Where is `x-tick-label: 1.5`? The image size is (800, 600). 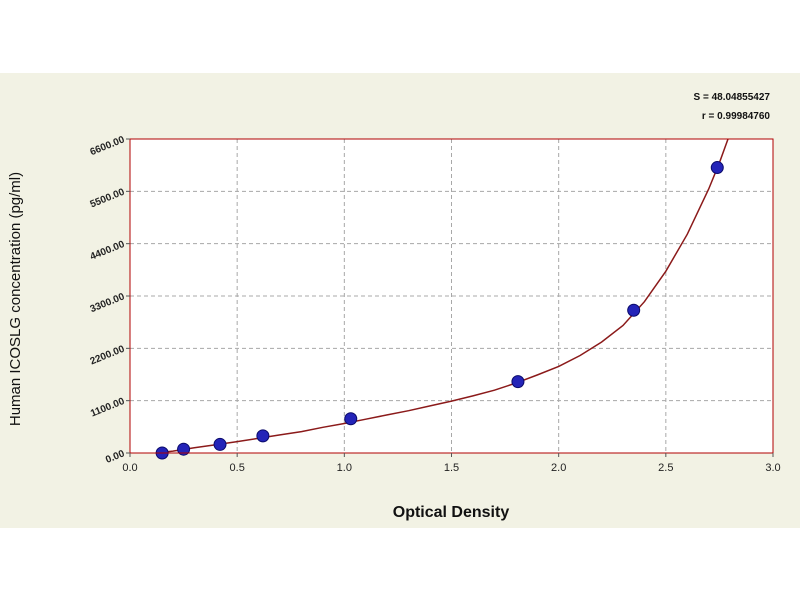
x-tick-label: 1.5 is located at coordinates (451, 468).